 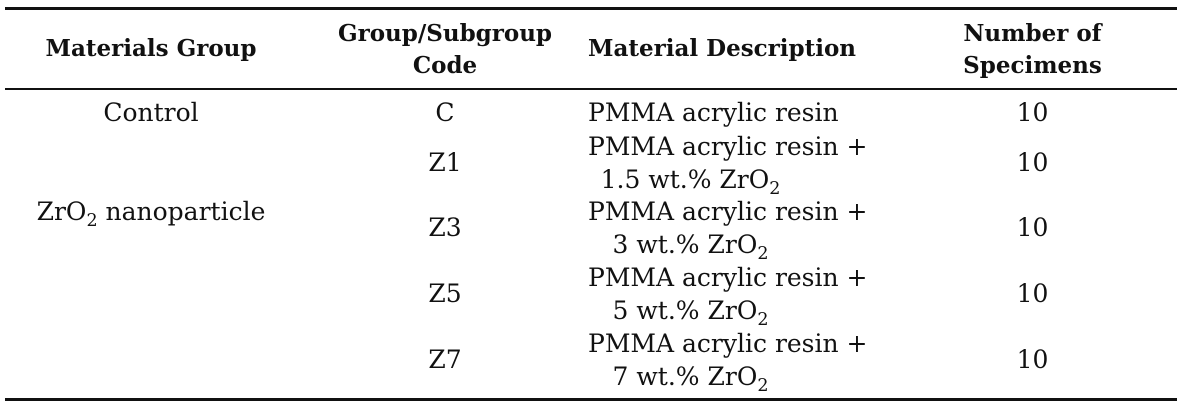 What do you see at coordinates (690, 182) in the screenshot?
I see `description-line2: 1.5 wt.% ZrO2` at bounding box center [690, 182].